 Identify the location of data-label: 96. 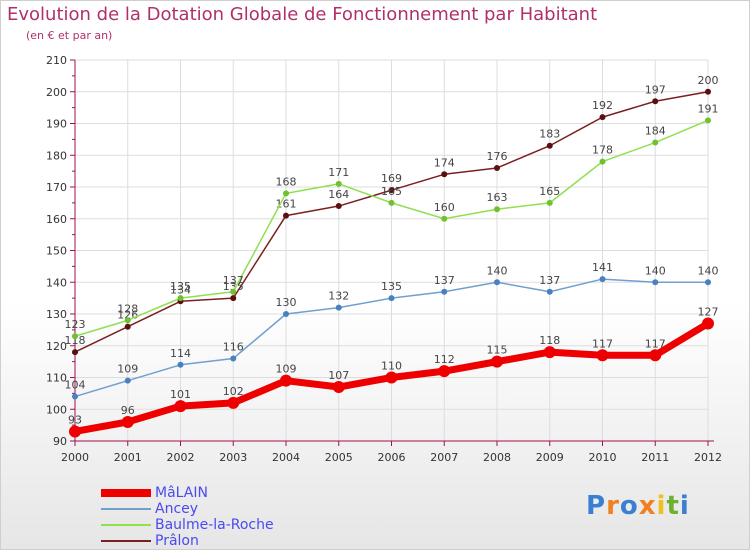
(128, 410).